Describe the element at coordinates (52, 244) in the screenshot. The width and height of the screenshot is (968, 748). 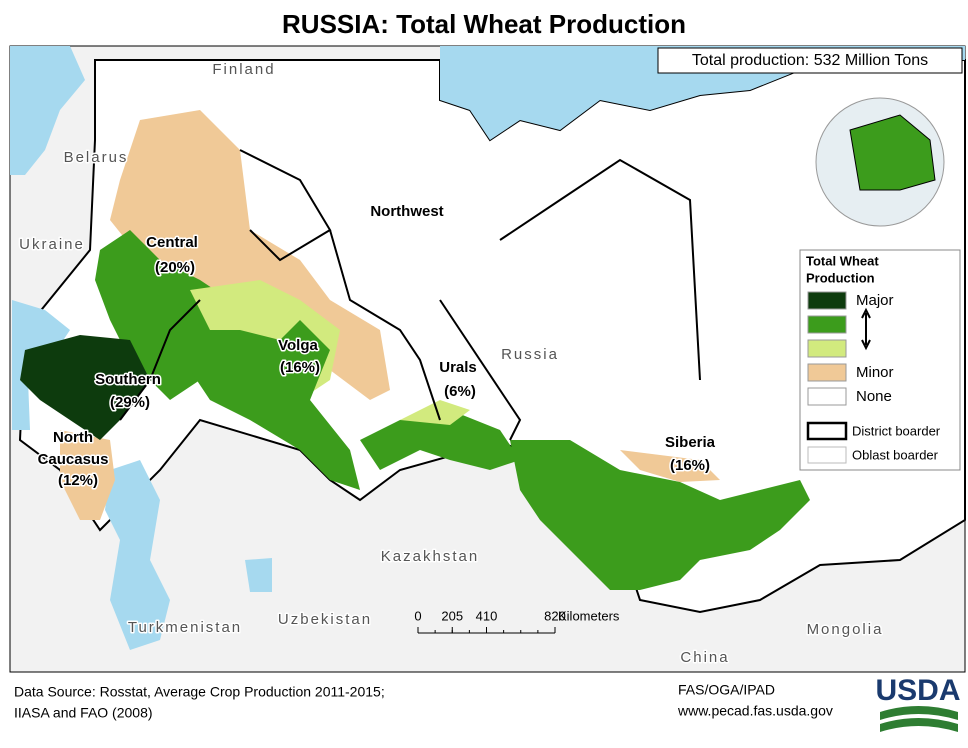
I see `country-label: Ukraine` at that location.